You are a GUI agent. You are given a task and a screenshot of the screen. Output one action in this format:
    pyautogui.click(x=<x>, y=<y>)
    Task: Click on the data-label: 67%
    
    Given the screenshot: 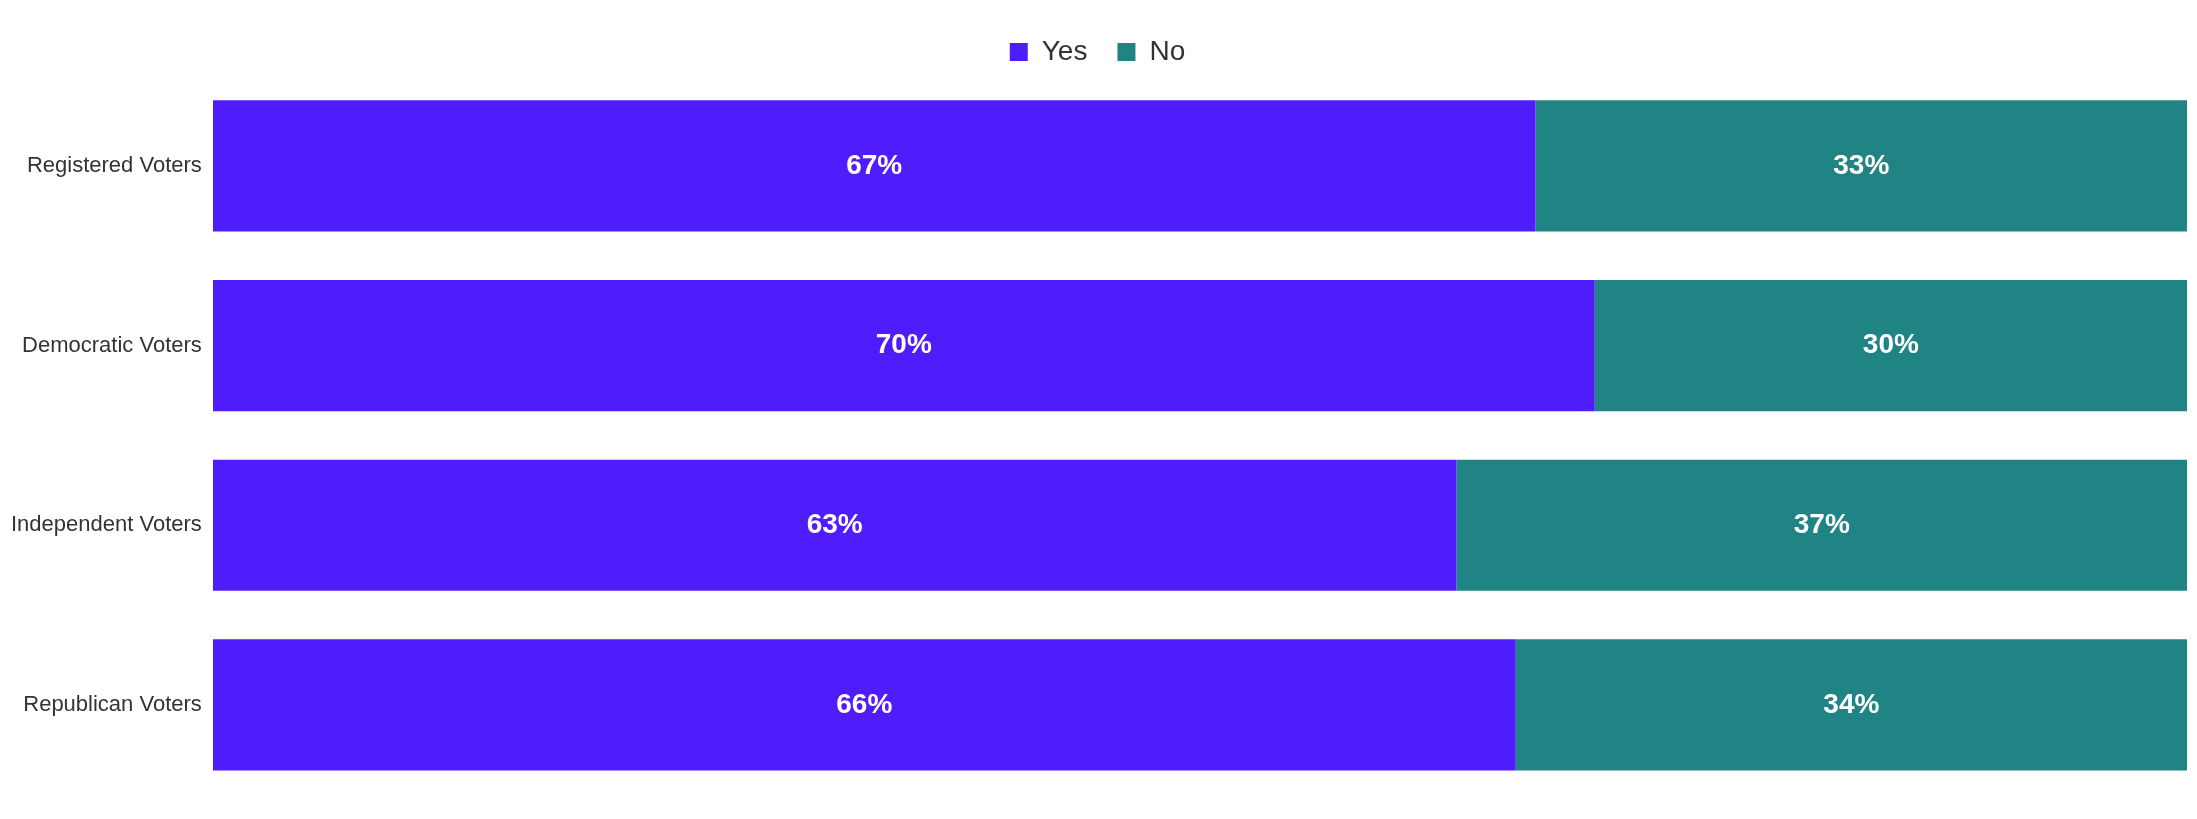 What is the action you would take?
    pyautogui.click(x=874, y=164)
    